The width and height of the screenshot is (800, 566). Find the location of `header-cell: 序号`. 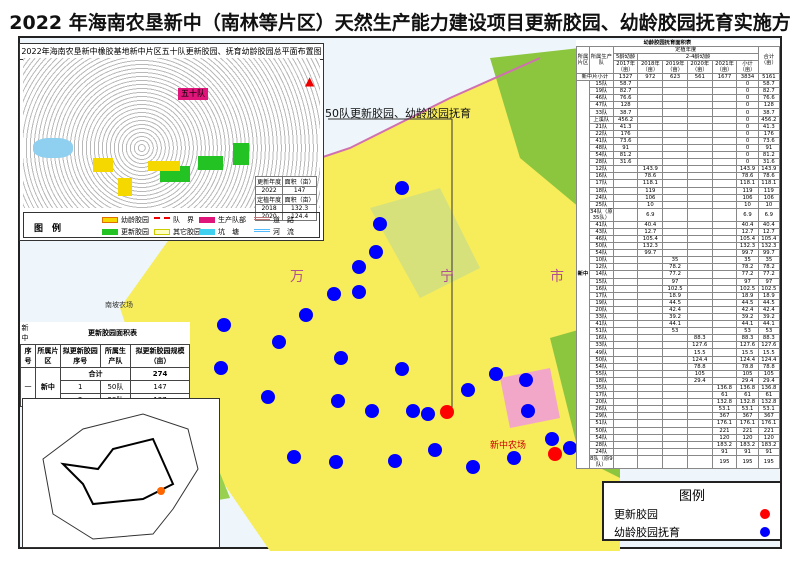

header-cell: 序号 is located at coordinates (28, 356).